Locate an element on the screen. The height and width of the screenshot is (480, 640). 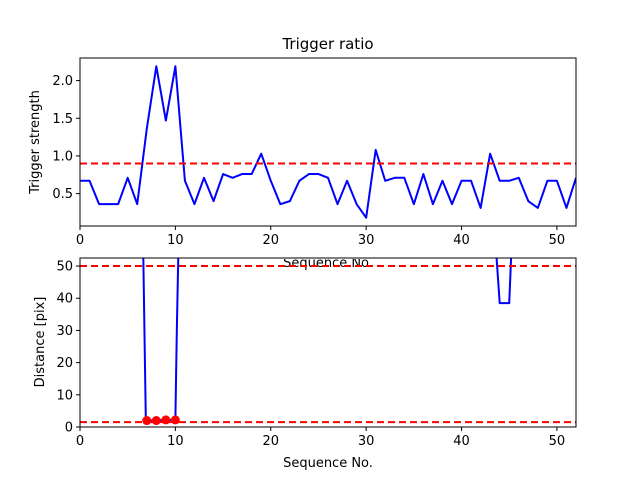
y-tick-label: 40 is located at coordinates (64, 299).